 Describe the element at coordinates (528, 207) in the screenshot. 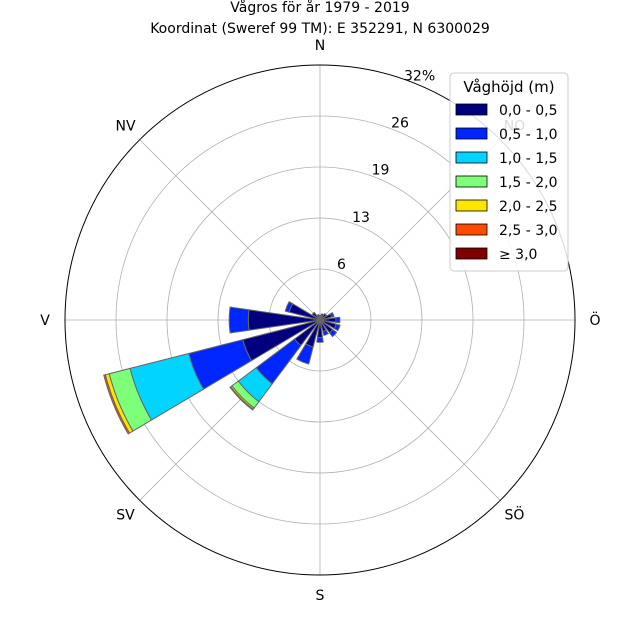

I see `legend-label: 2,0 - 2,5` at that location.